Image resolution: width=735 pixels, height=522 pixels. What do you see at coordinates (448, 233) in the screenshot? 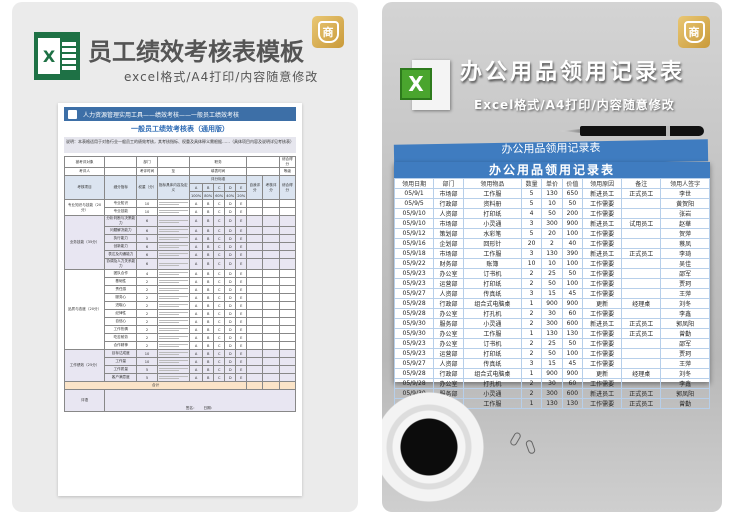
I see `table-cell: 策划部` at bounding box center [448, 233].